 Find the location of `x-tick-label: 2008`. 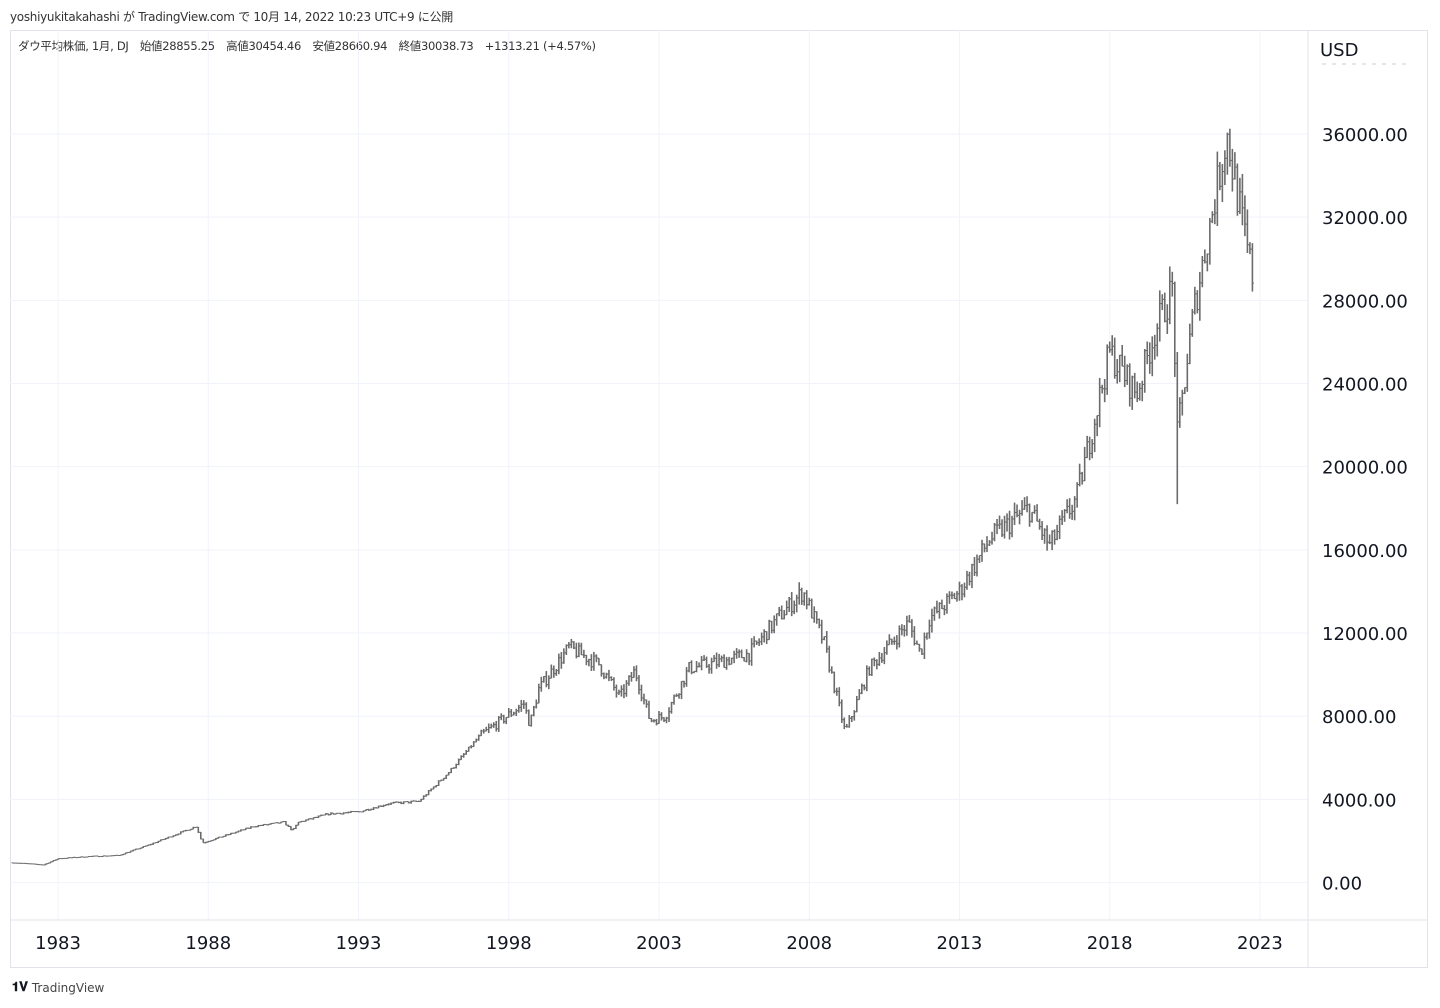

x-tick-label: 2008 is located at coordinates (809, 943).